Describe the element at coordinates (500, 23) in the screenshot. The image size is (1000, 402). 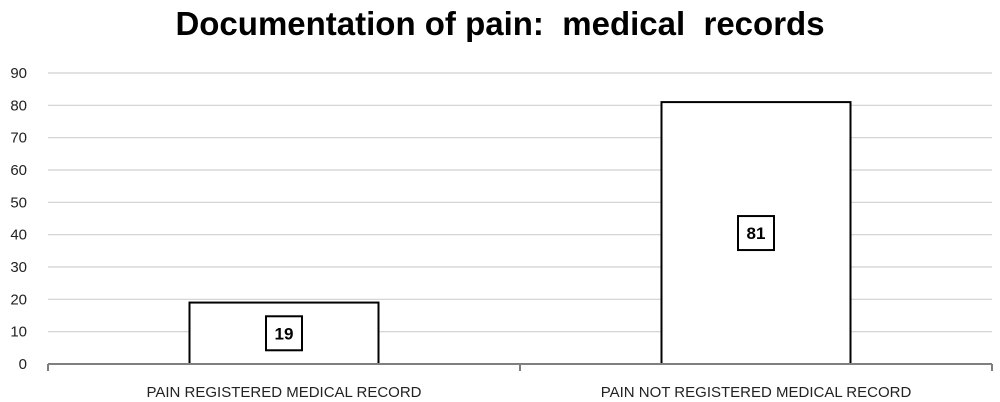
I see `chart-title: Documentation of pain: medical records` at that location.